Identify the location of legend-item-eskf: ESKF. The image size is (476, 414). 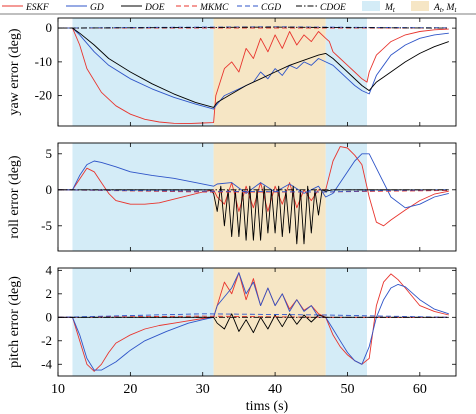
(25, 8).